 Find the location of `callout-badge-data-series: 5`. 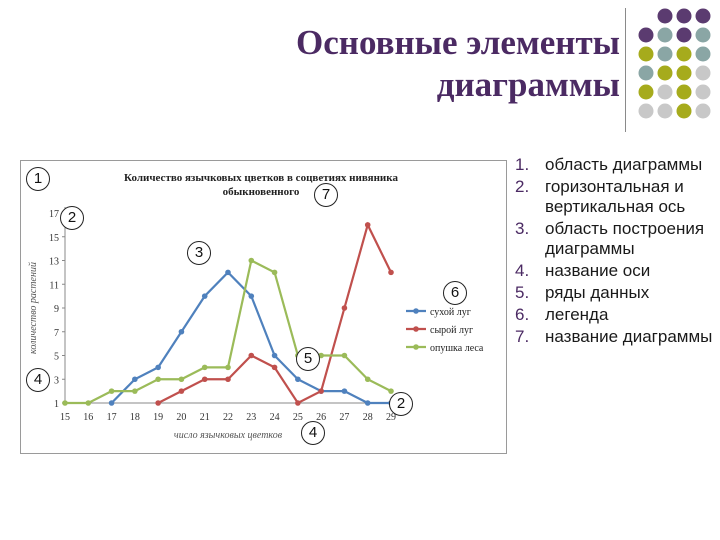

callout-badge-data-series: 5 is located at coordinates (308, 359).